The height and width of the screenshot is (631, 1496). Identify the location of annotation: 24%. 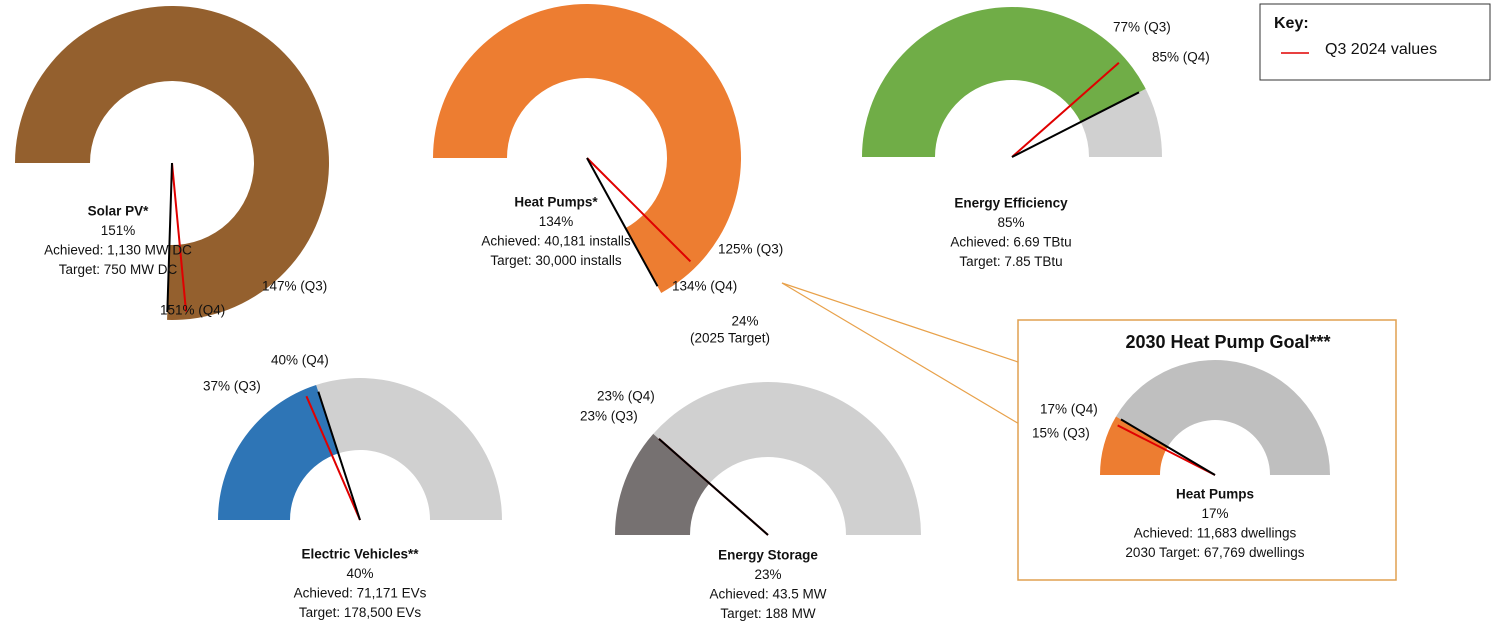
(744, 321).